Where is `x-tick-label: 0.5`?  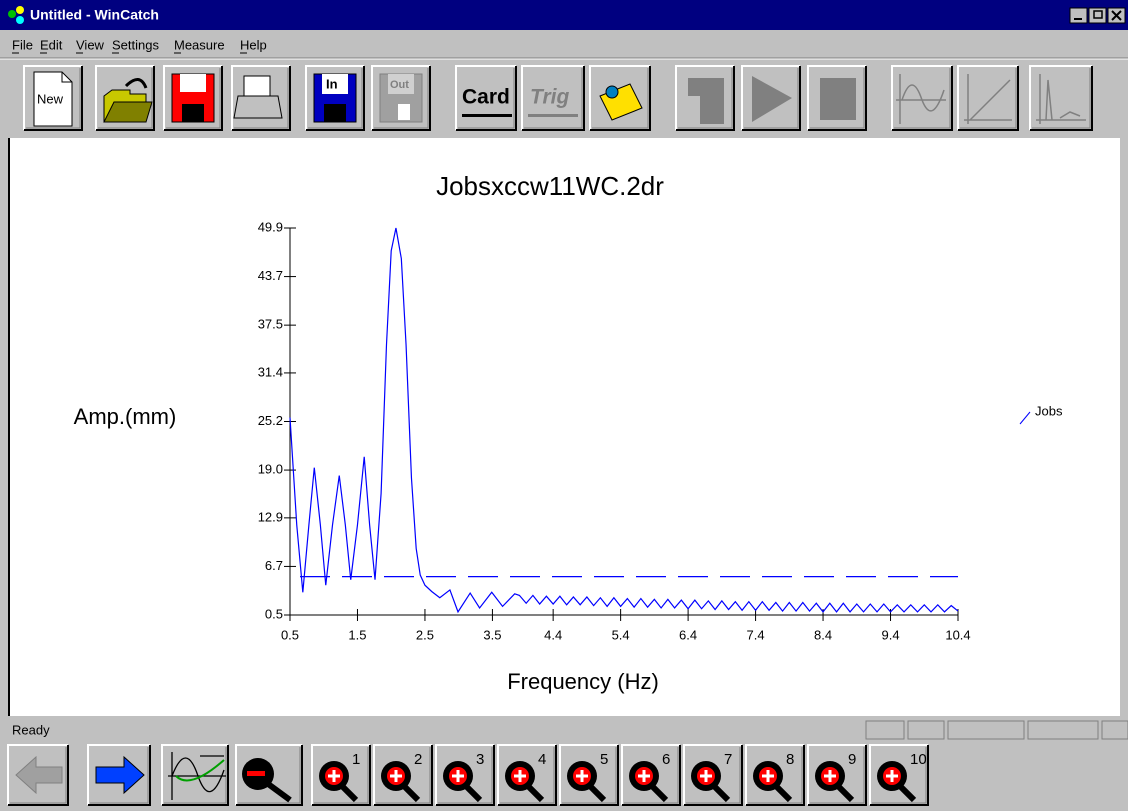
x-tick-label: 0.5 is located at coordinates (290, 634).